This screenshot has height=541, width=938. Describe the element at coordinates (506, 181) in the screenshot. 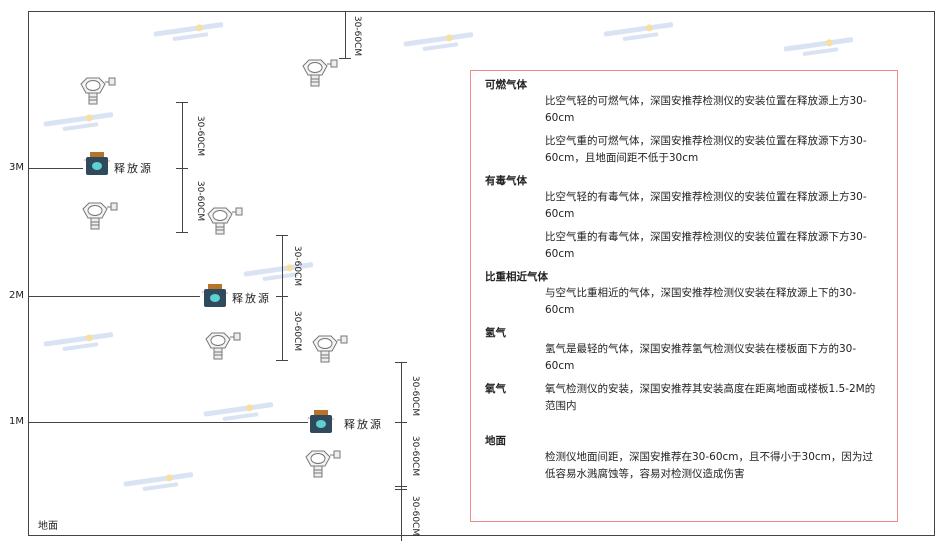

I see `heading-toxic: 有毒气体` at that location.